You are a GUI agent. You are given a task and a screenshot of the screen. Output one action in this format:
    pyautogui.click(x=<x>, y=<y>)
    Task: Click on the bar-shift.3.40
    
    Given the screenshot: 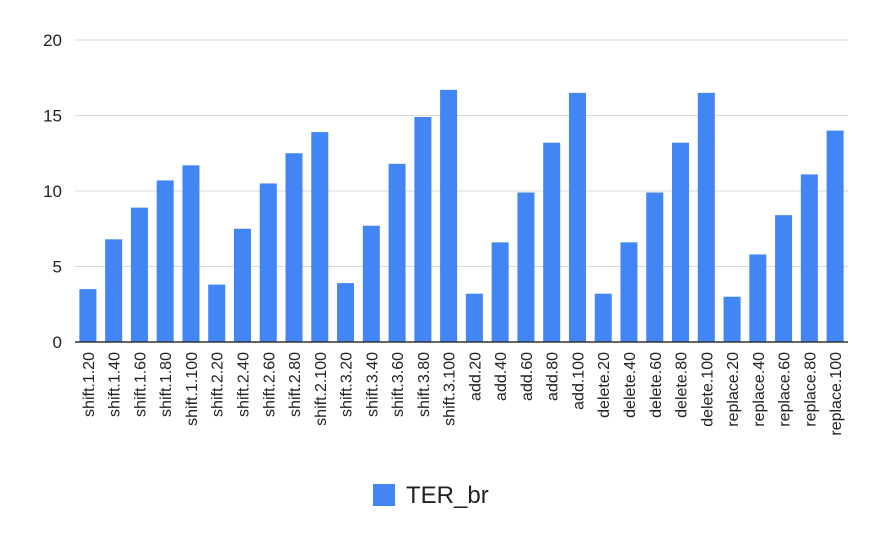 What is the action you would take?
    pyautogui.click(x=371, y=283)
    